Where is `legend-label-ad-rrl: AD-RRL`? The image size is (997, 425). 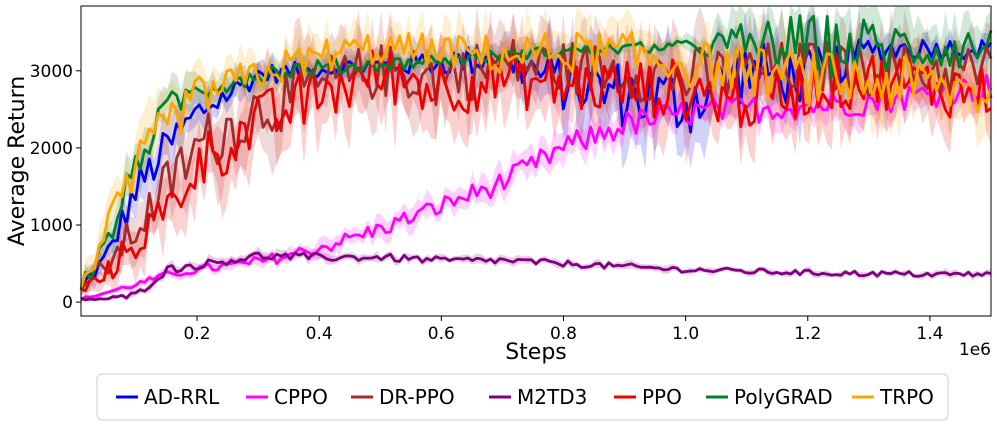 legend-label-ad-rrl: AD-RRL is located at coordinates (182, 397).